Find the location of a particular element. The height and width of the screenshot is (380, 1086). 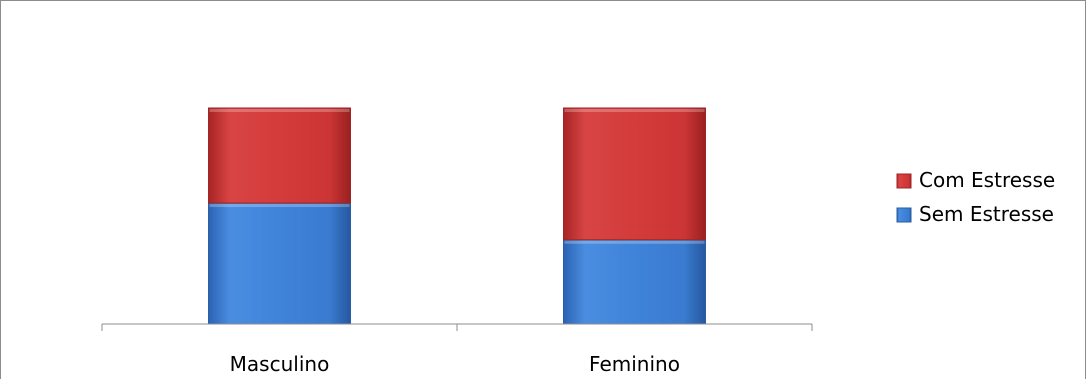

legend-label-sem-estresse: Sem Estresse is located at coordinates (986, 214).